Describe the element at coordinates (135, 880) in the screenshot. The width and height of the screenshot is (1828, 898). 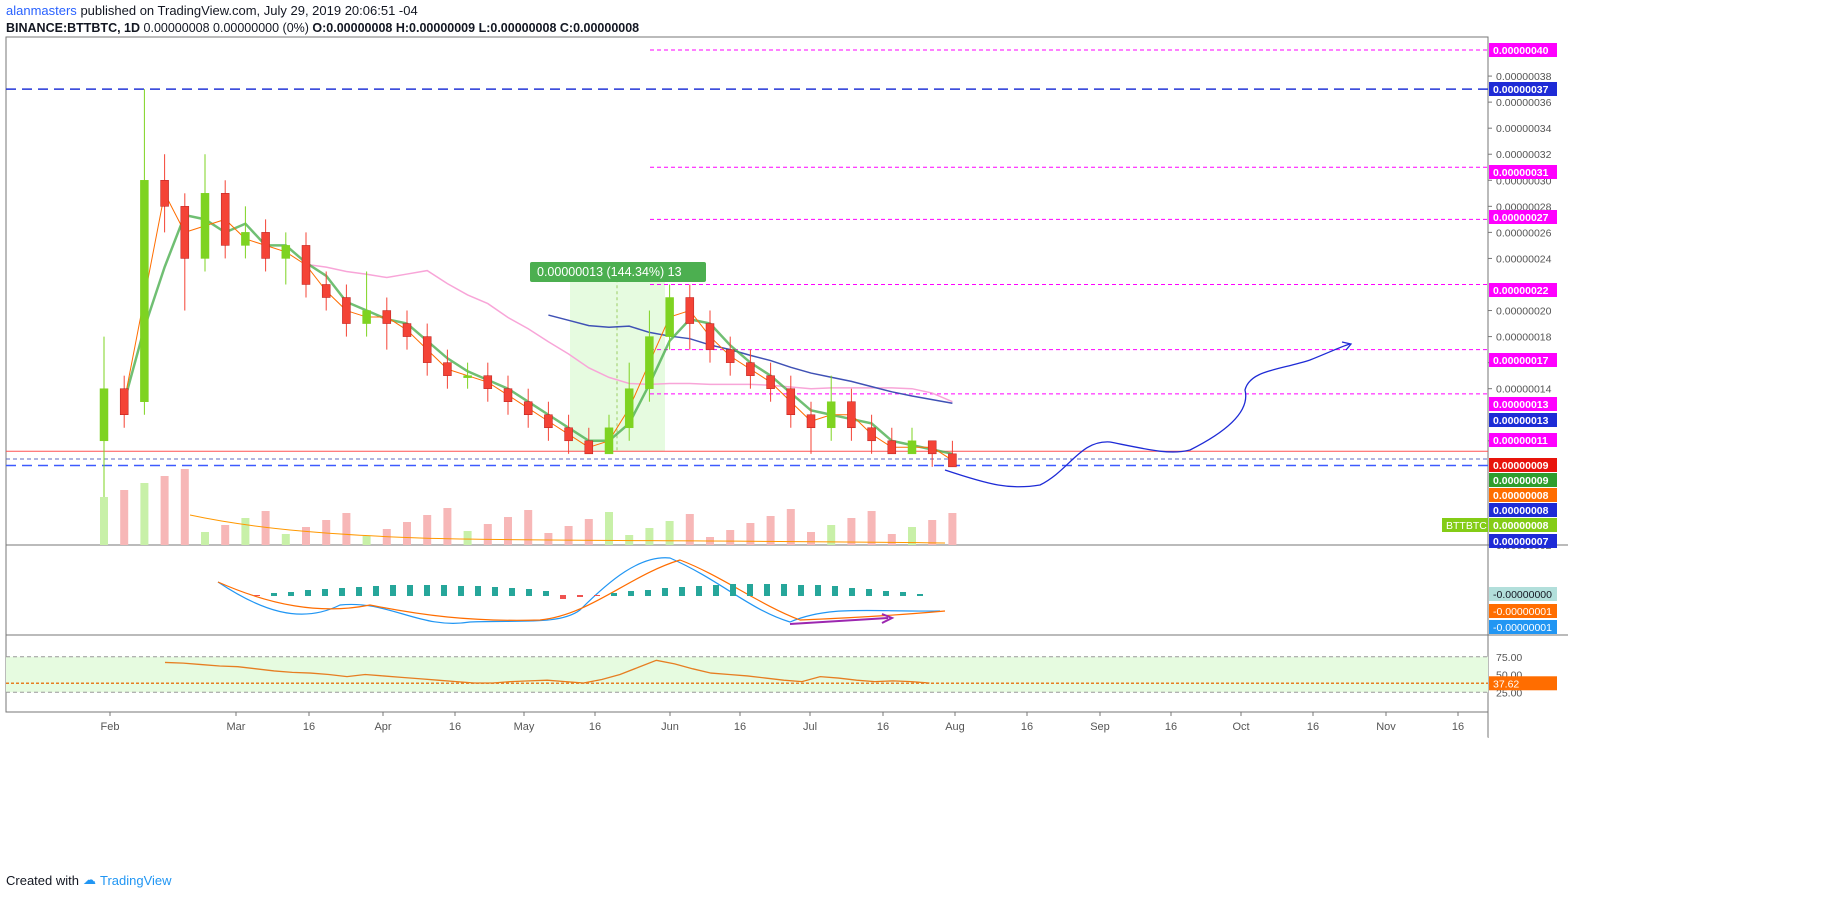
I see `tradingview-brand: TradingView` at that location.